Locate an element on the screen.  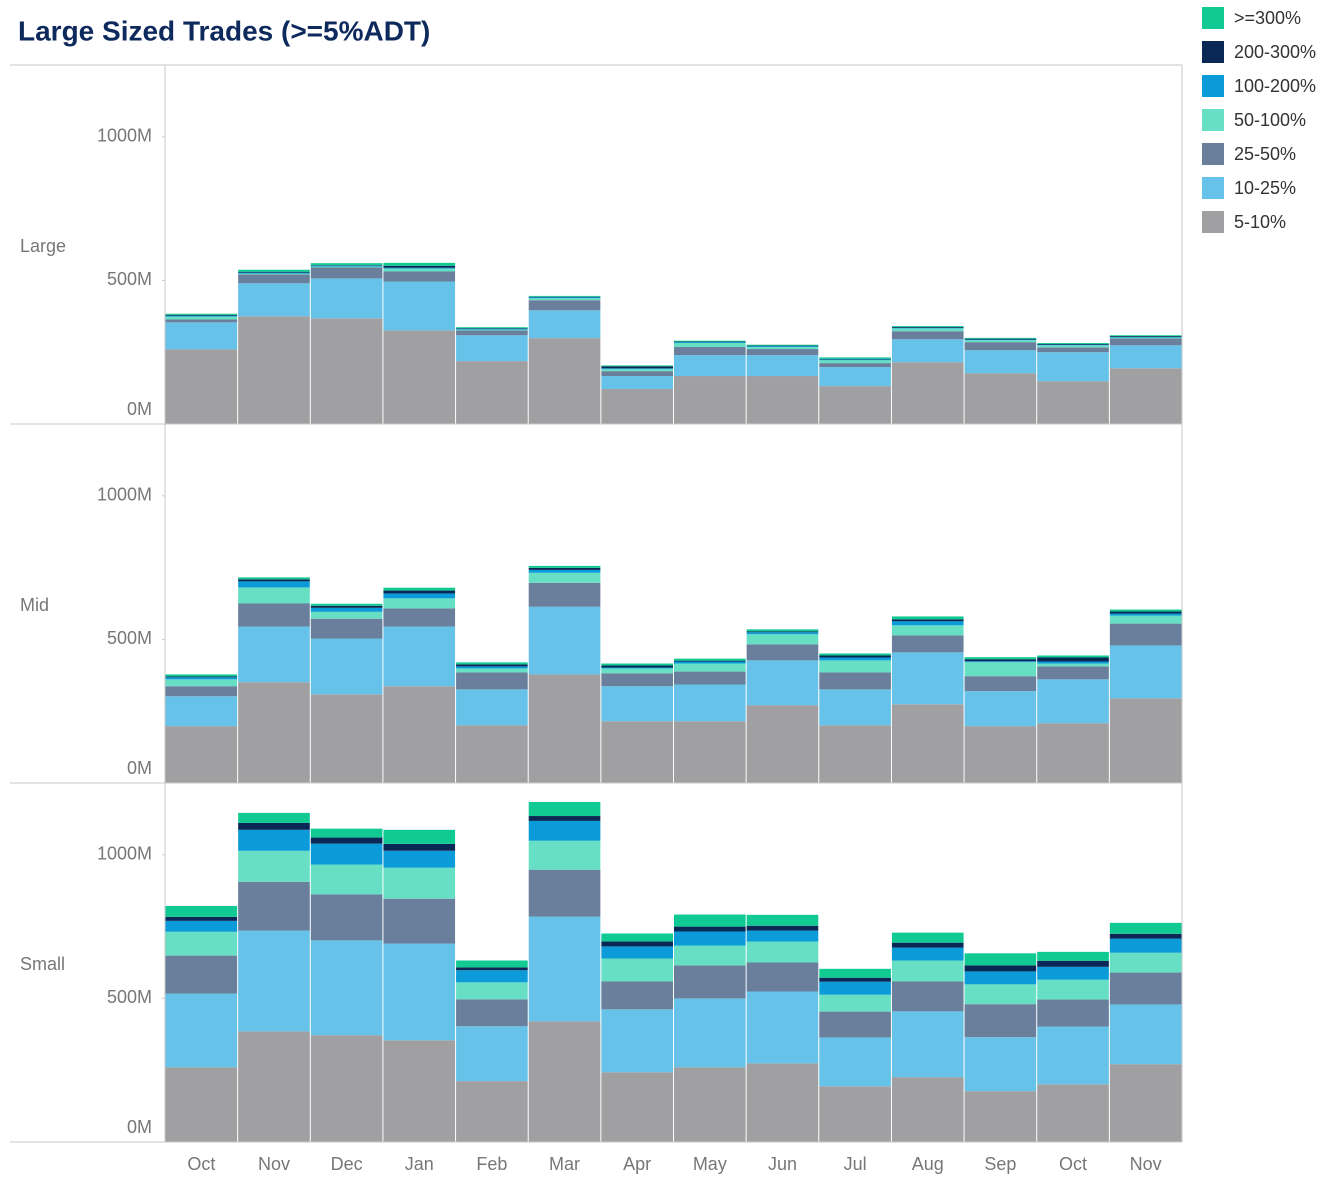
legend-label: 50-100% is located at coordinates (1270, 120).